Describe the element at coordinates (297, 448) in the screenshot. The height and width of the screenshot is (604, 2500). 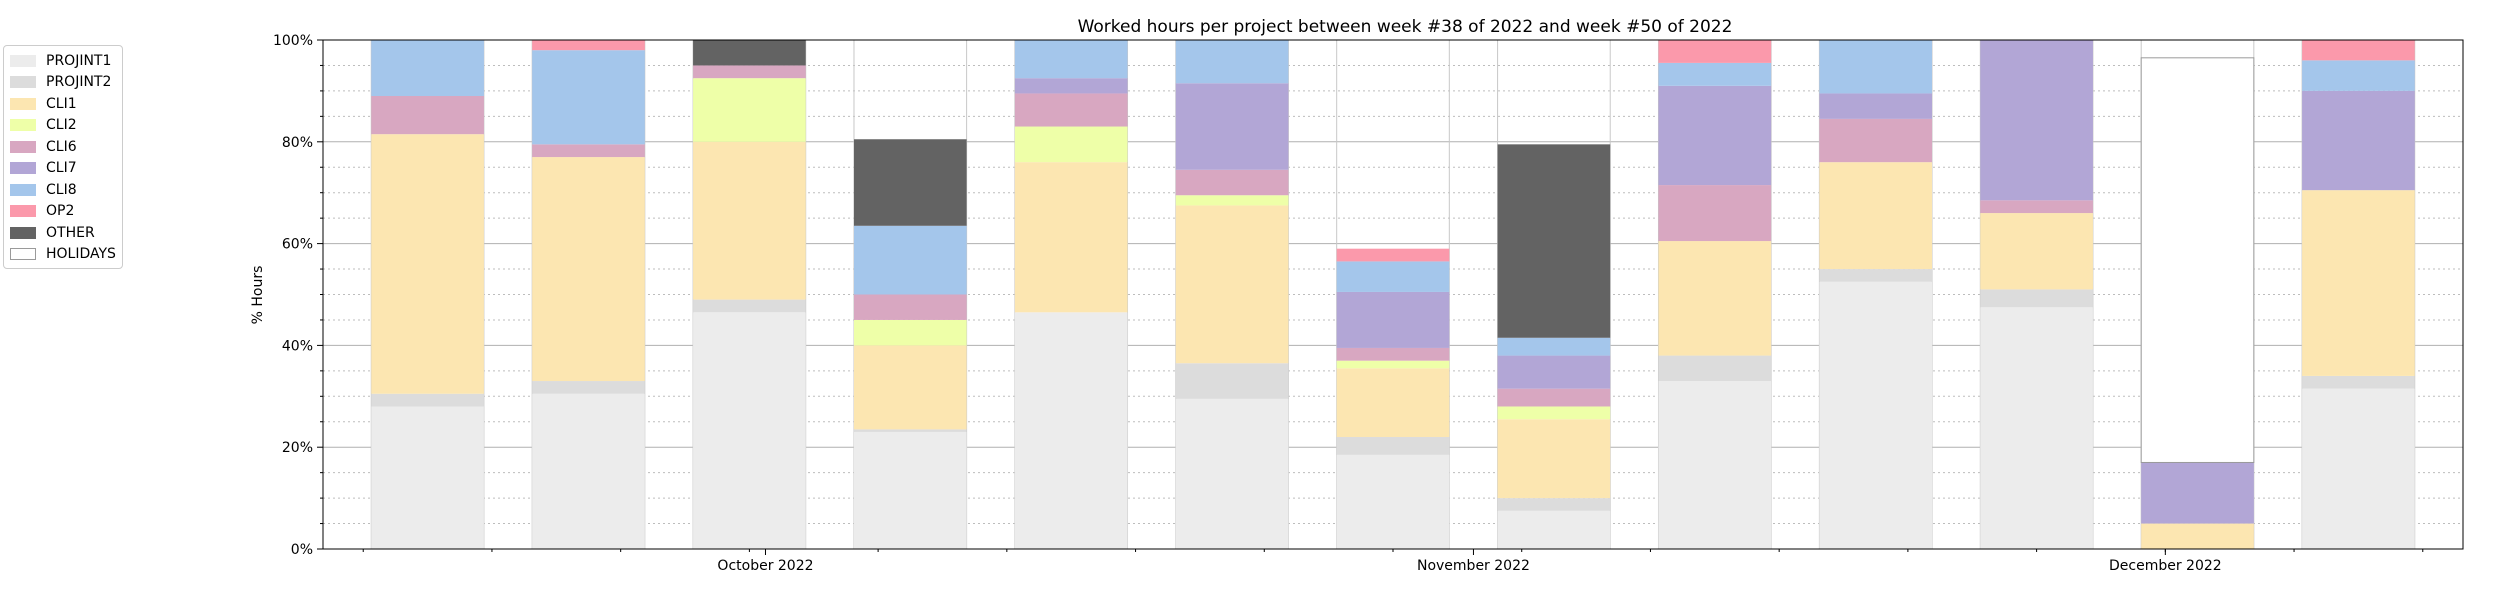
I see `y-tick-label: 20%` at that location.